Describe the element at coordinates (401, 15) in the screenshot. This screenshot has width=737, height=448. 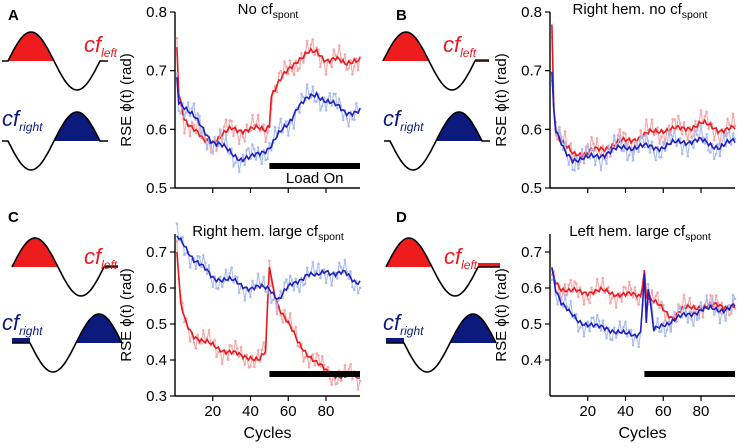
I see `panel-letter: B` at that location.